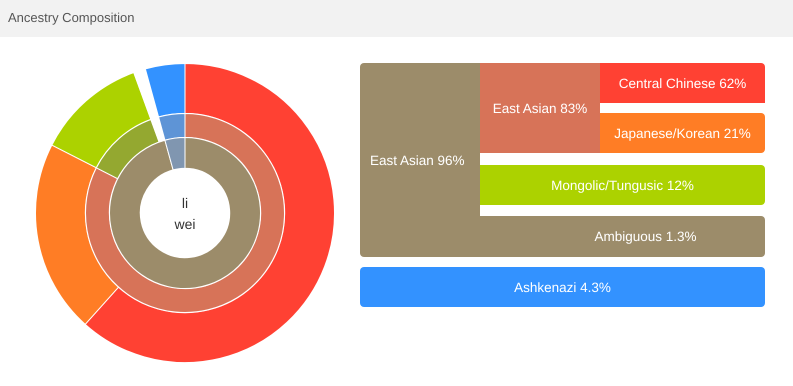  Describe the element at coordinates (184, 214) in the screenshot. I see `text: li wei` at that location.